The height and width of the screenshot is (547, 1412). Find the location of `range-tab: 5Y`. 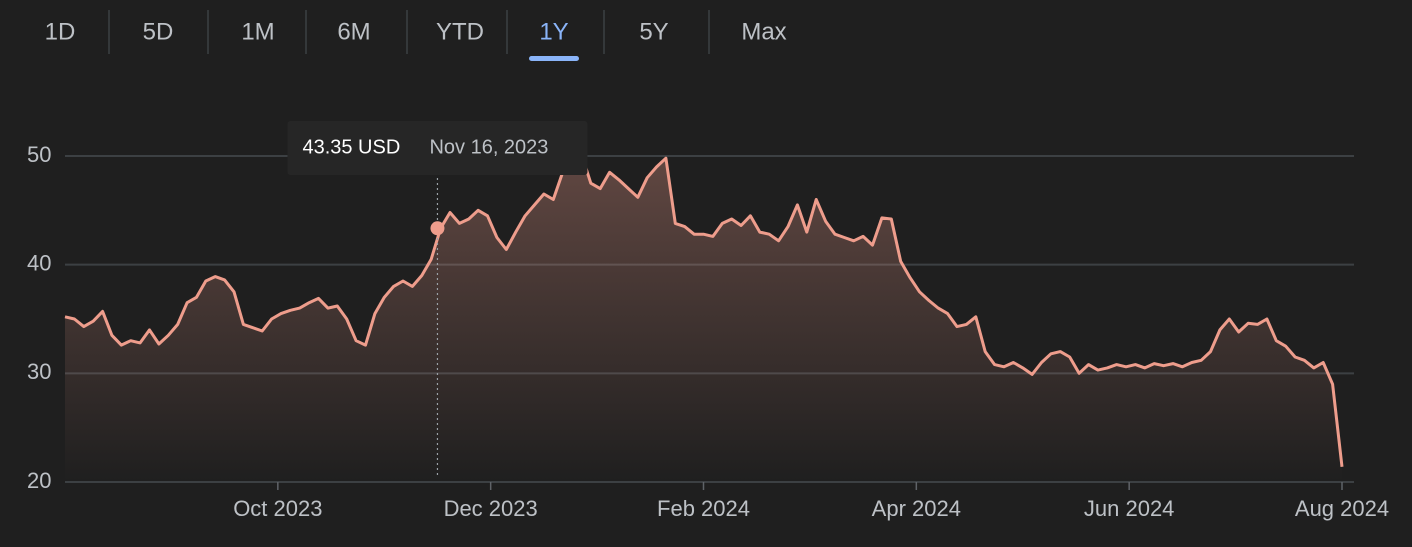

range-tab: 5Y is located at coordinates (653, 31).